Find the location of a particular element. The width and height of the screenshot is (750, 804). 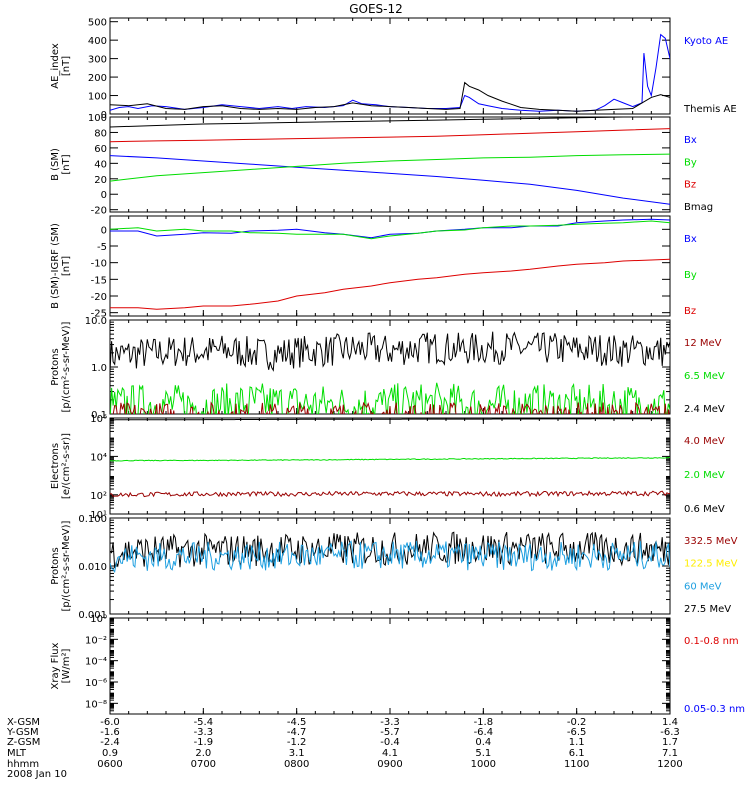

series-line-kyoto-ae is located at coordinates (390, 72).